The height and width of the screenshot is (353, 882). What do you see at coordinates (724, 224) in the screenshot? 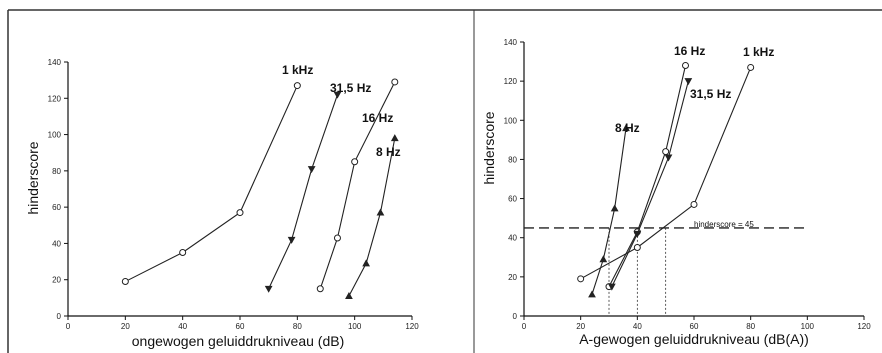
I see `threshold-label: hinderscore = 45` at bounding box center [724, 224].